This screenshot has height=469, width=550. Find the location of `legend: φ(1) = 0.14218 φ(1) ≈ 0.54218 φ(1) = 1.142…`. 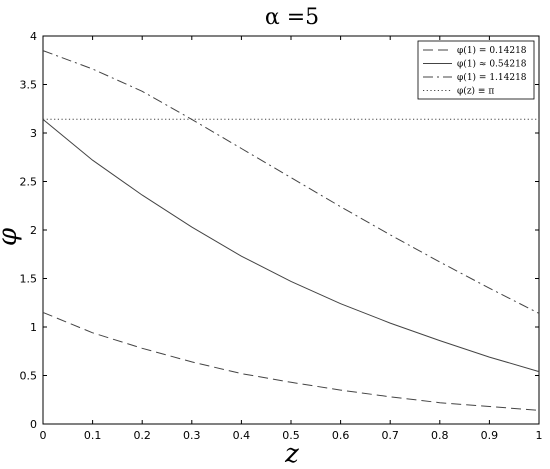

legend: φ(1) = 0.14218 φ(1) ≈ 0.54218 φ(1) = 1.142… is located at coordinates (476, 70).